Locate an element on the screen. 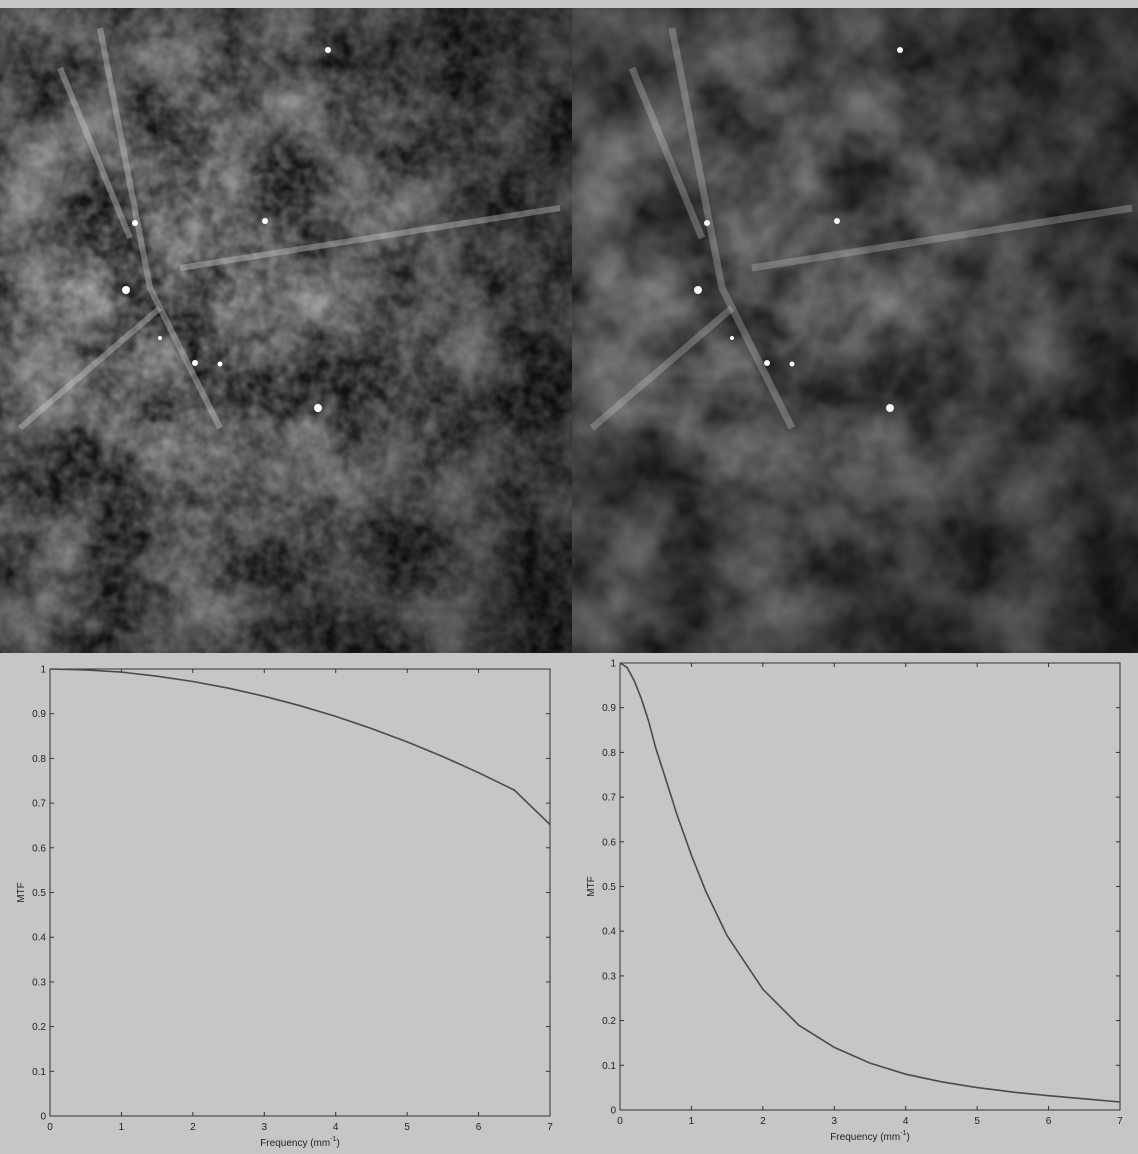 The width and height of the screenshot is (1138, 1154). mtf-curve is located at coordinates (300, 747).